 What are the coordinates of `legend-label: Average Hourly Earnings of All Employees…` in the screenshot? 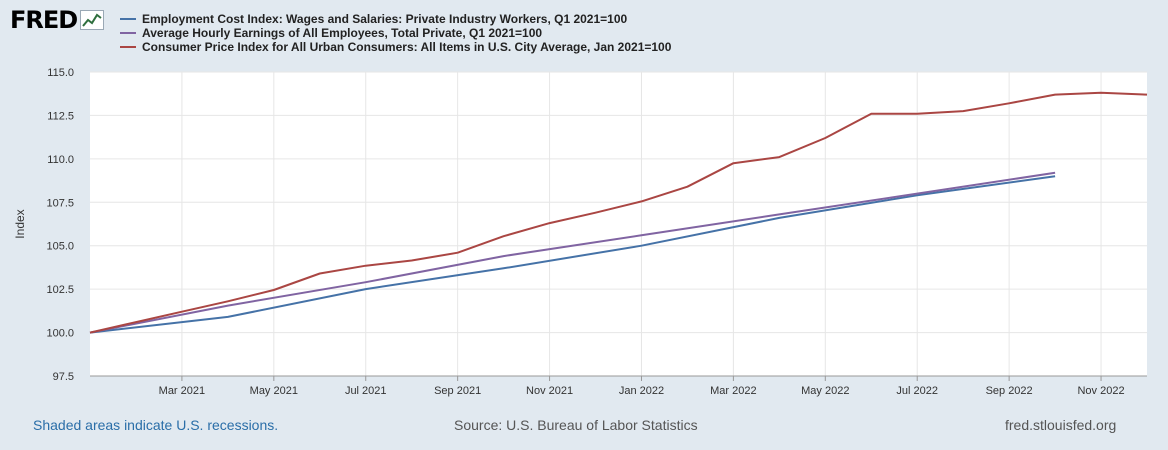 It's located at (342, 33).